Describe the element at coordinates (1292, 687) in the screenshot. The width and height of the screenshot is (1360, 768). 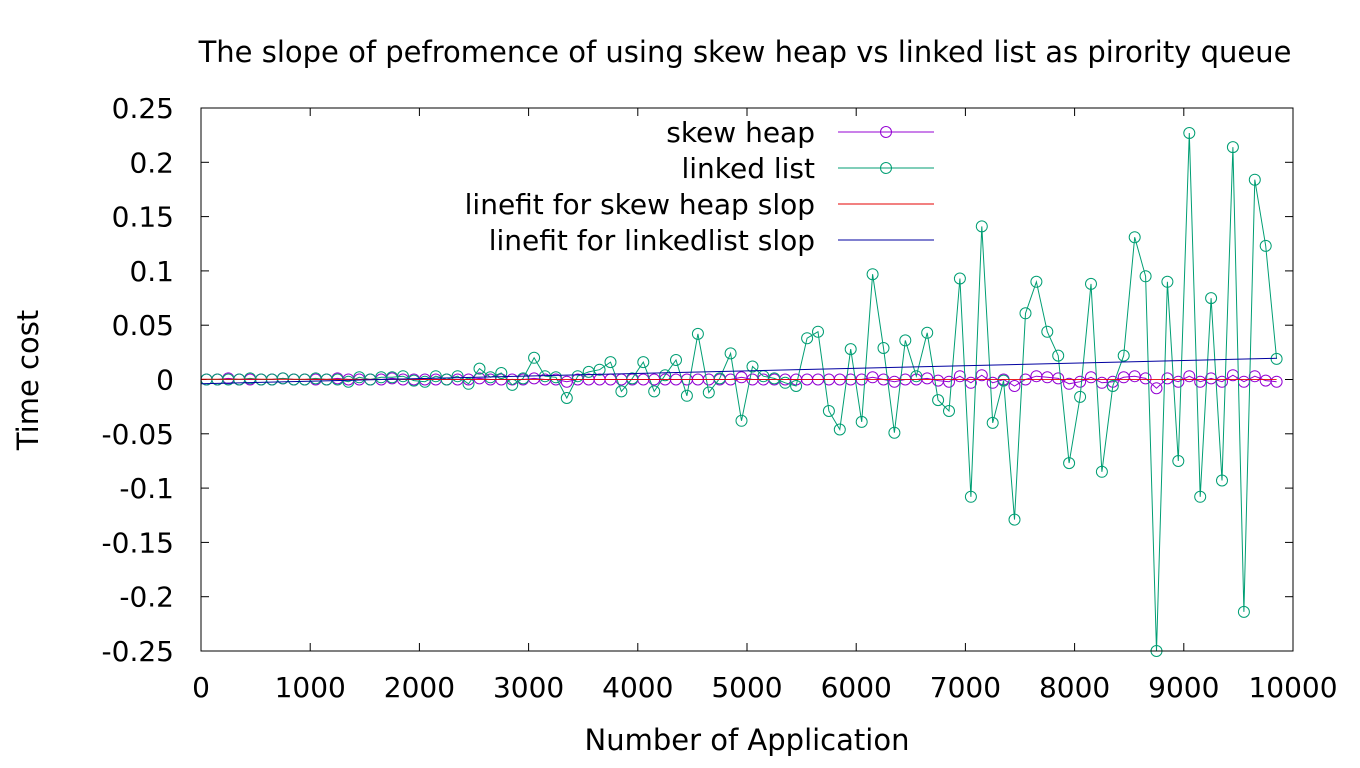
I see `x-tick-label: 10000` at that location.